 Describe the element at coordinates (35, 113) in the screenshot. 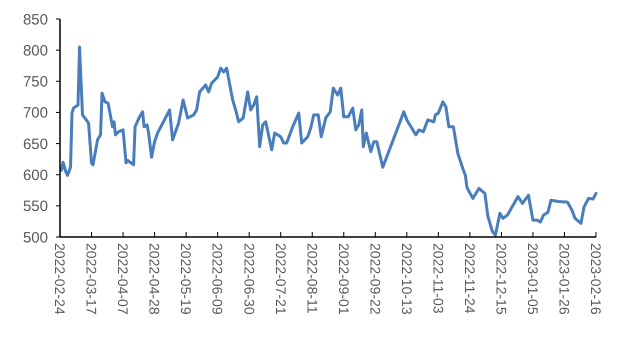

I see `y-tick-label: 700` at that location.